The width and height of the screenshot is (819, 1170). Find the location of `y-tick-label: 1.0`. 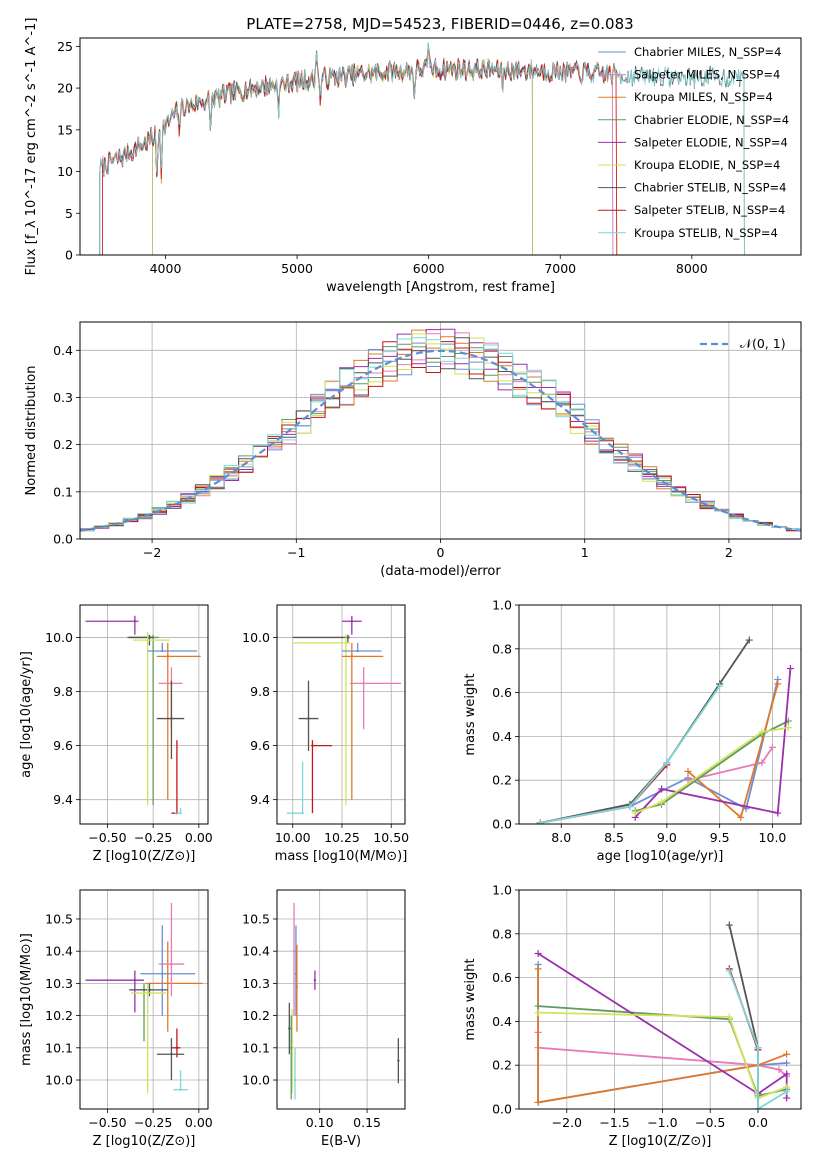

y-tick-label: 1.0 is located at coordinates (502, 890).